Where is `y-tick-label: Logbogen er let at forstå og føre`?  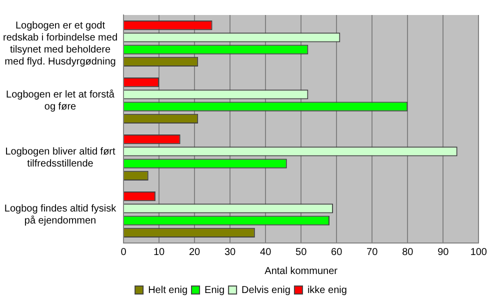
y-tick-label: Logbogen er let at forstå og føre is located at coordinates (60, 100).